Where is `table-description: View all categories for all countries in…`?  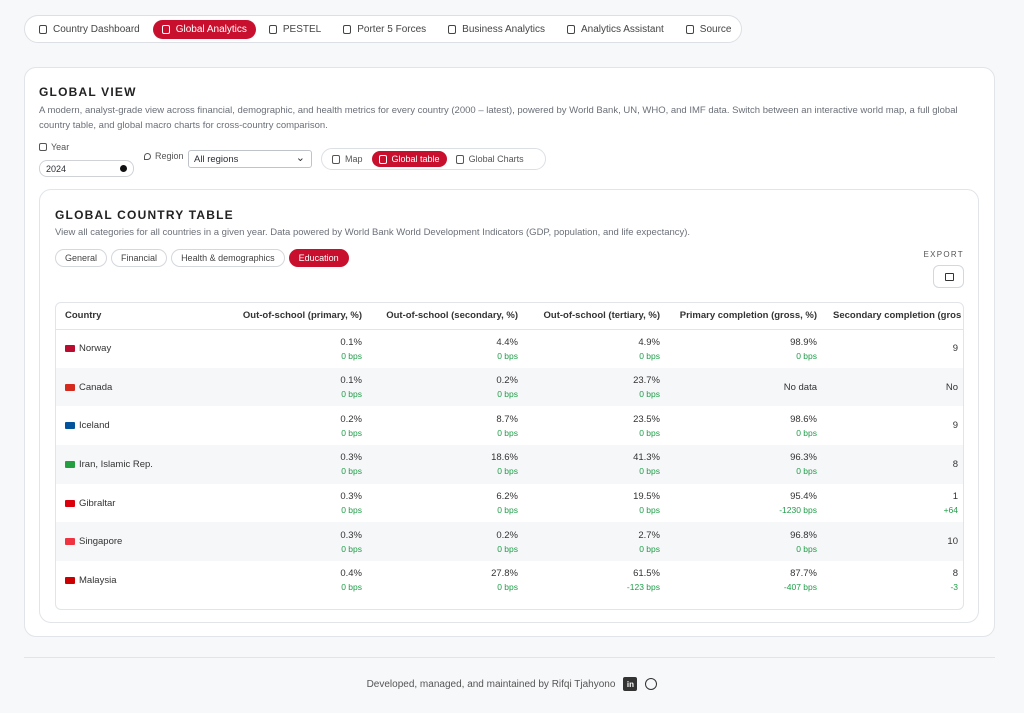 table-description: View all categories for all countries in… is located at coordinates (373, 232).